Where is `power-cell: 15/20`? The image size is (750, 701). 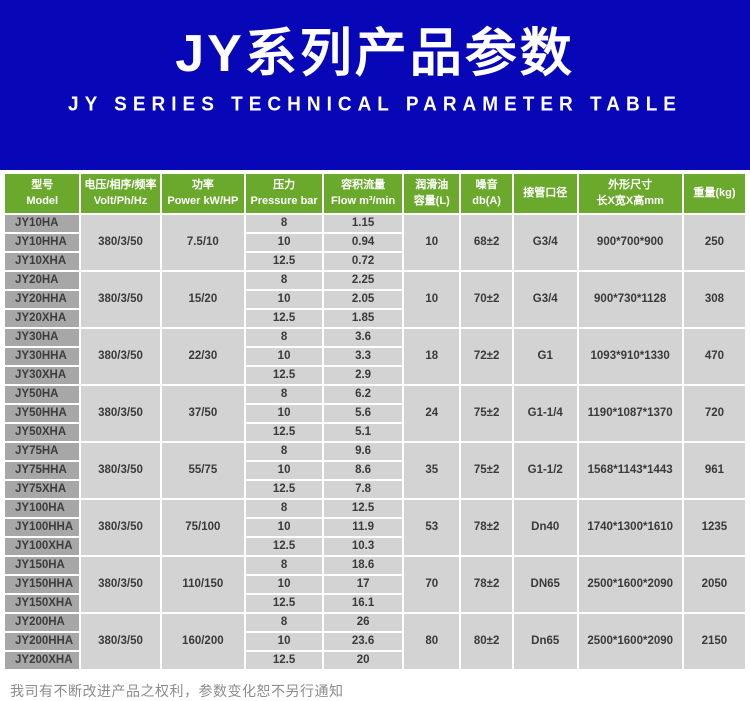 power-cell: 15/20 is located at coordinates (203, 299).